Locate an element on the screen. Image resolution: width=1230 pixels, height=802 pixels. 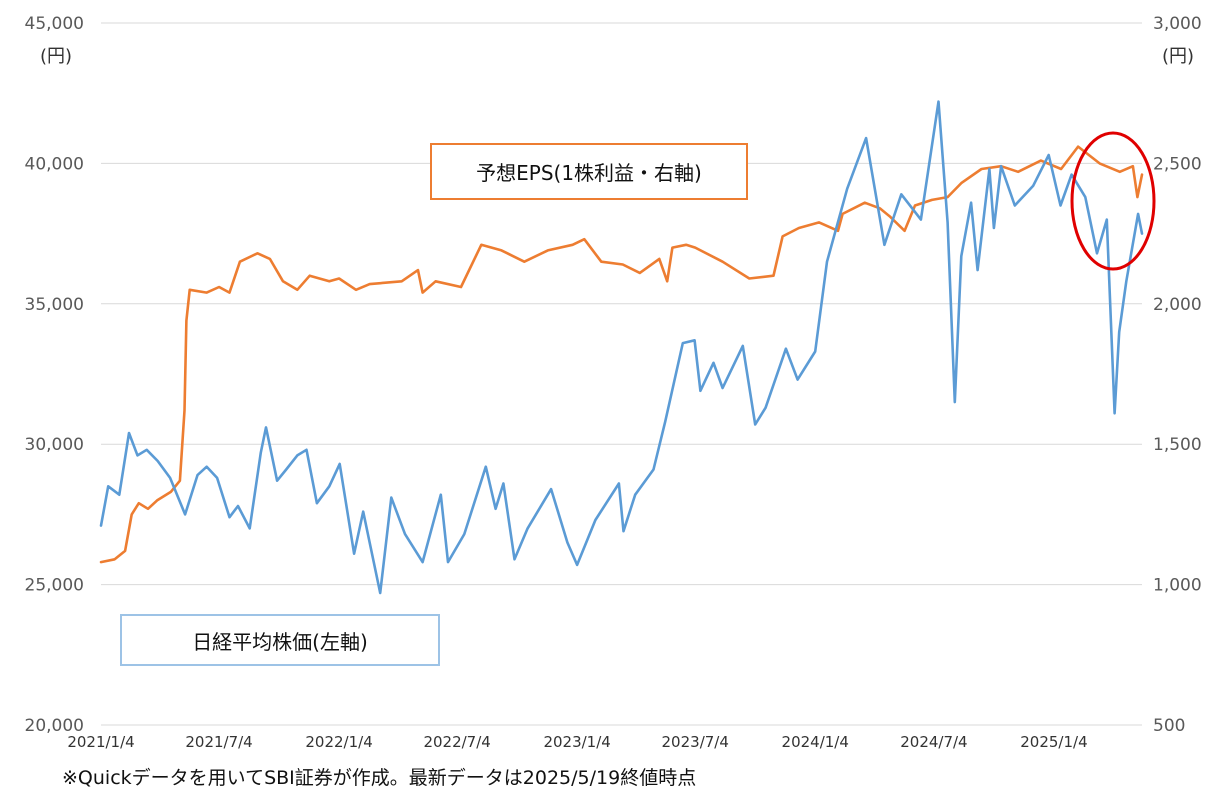
x-tick-label: 2023/1/4 is located at coordinates (576, 742).